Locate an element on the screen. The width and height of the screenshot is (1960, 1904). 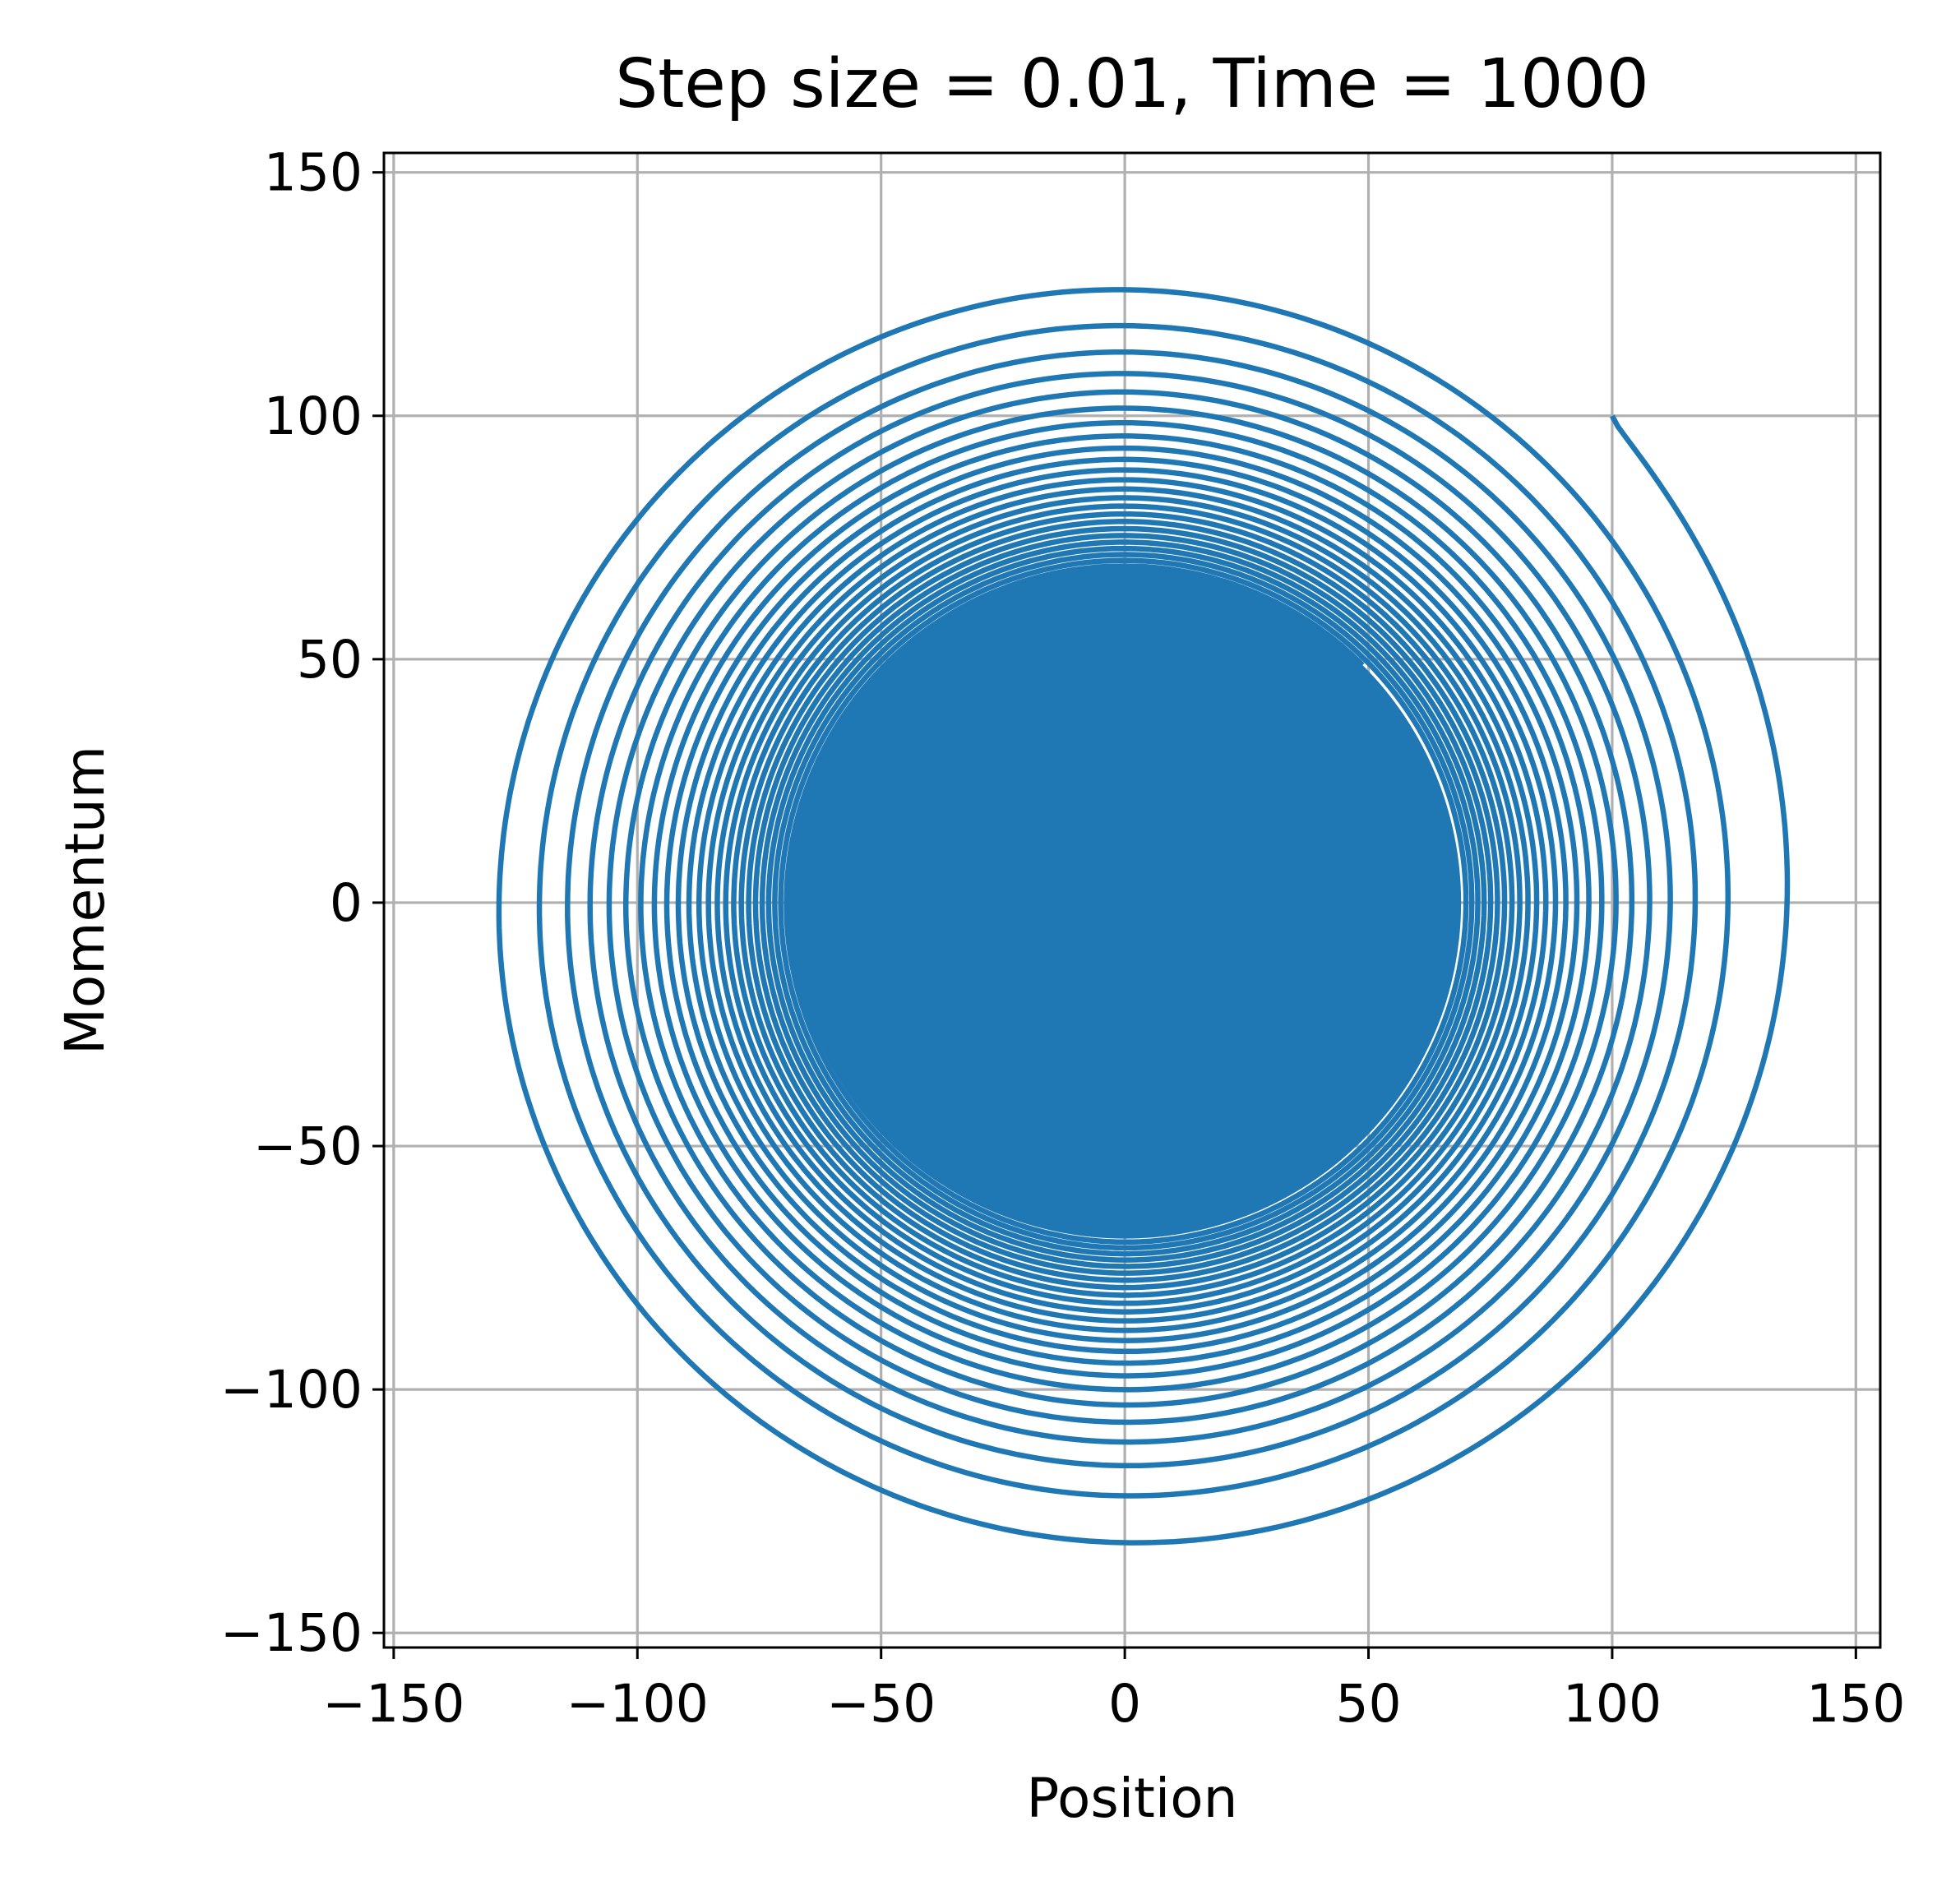
y-axis-label: Momentum is located at coordinates (85, 900).